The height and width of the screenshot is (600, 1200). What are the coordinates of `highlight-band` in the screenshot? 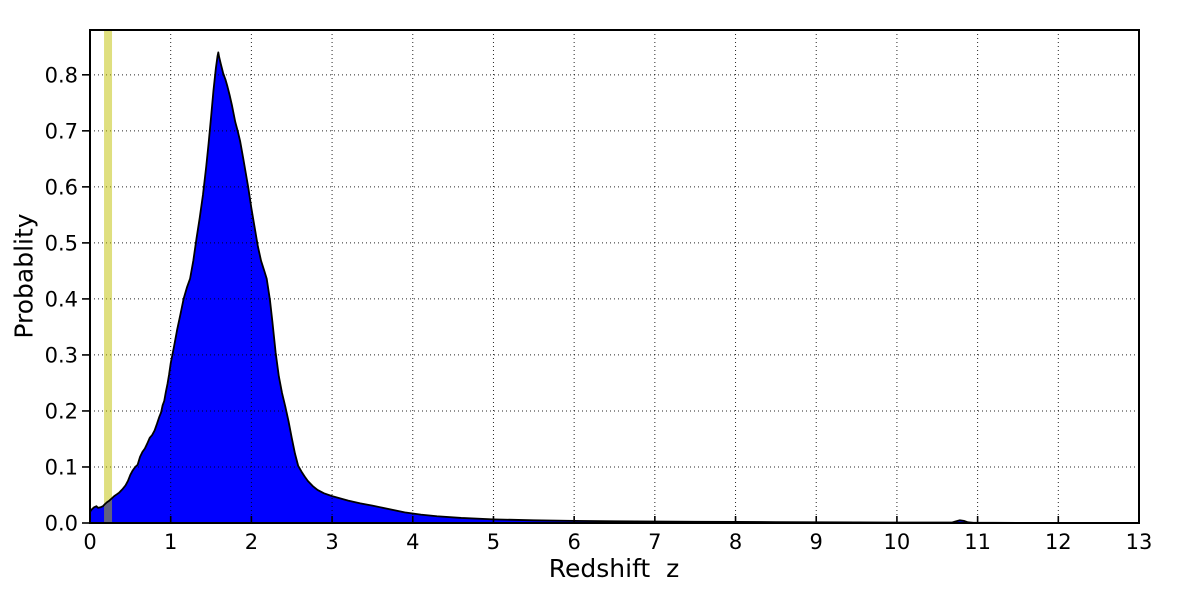 It's located at (108, 276).